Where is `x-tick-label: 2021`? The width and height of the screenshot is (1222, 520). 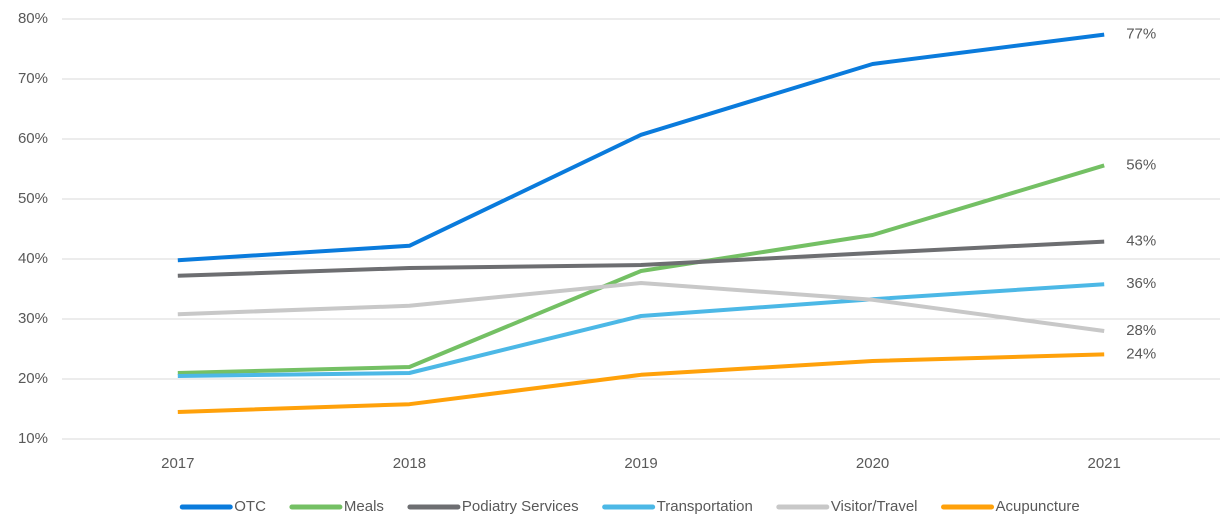
x-tick-label: 2021 is located at coordinates (1104, 463).